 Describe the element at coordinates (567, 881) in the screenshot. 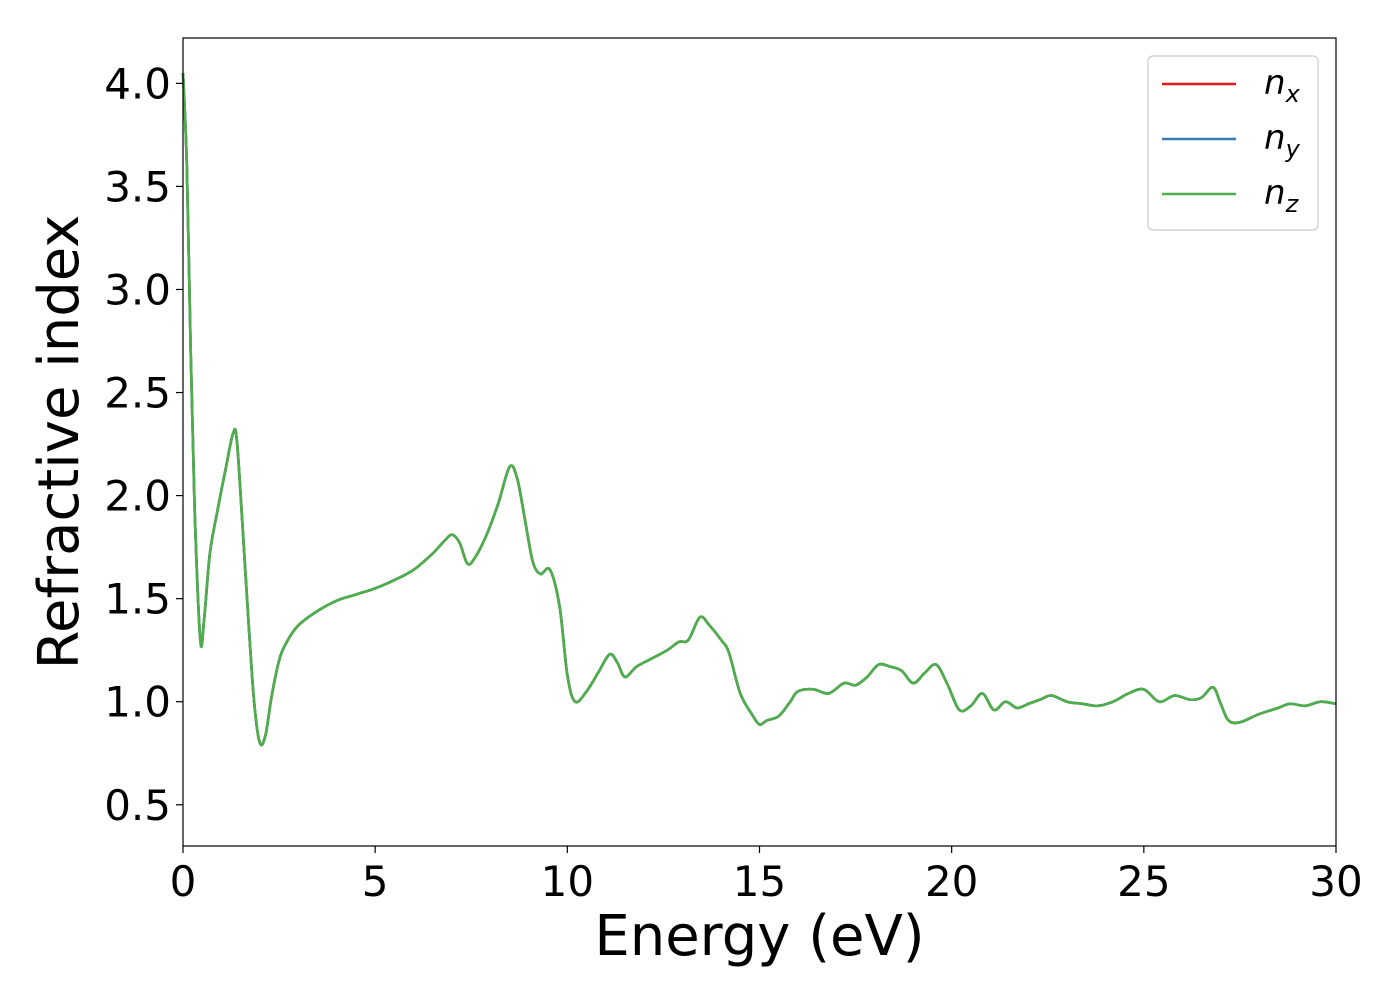

I see `x-tick-label: 10` at that location.